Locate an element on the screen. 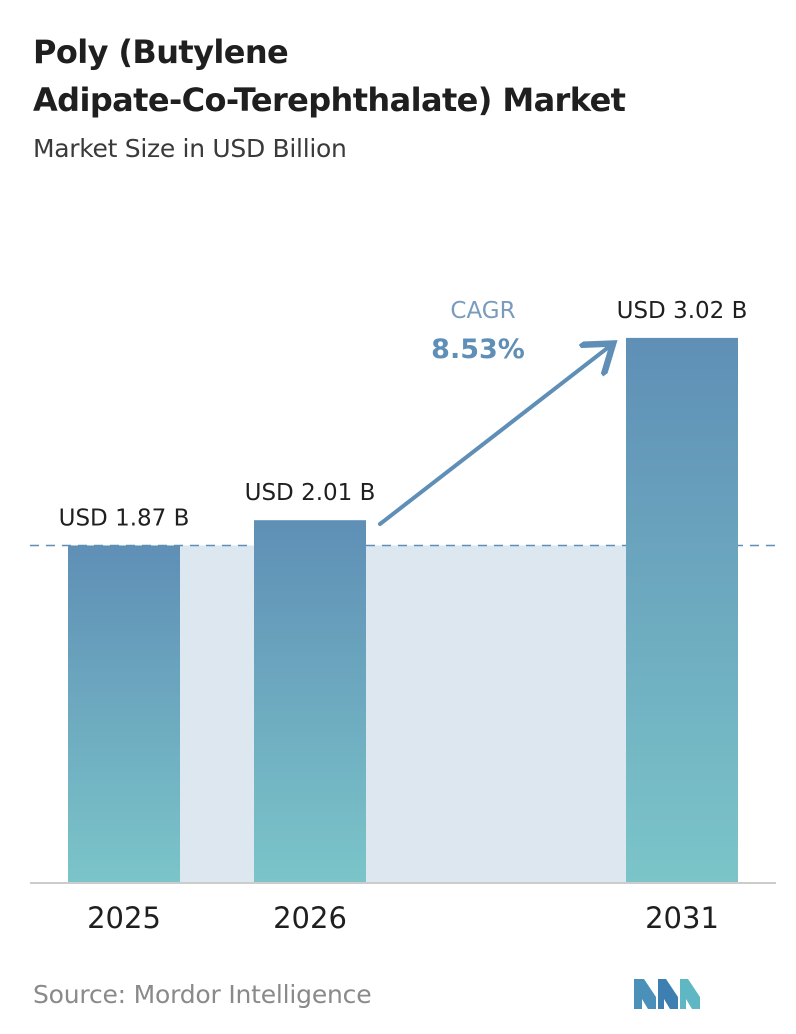 This screenshot has height=1034, width=796. chart-title-line2: Adipate-Co-Terephthalate) Market is located at coordinates (329, 100).